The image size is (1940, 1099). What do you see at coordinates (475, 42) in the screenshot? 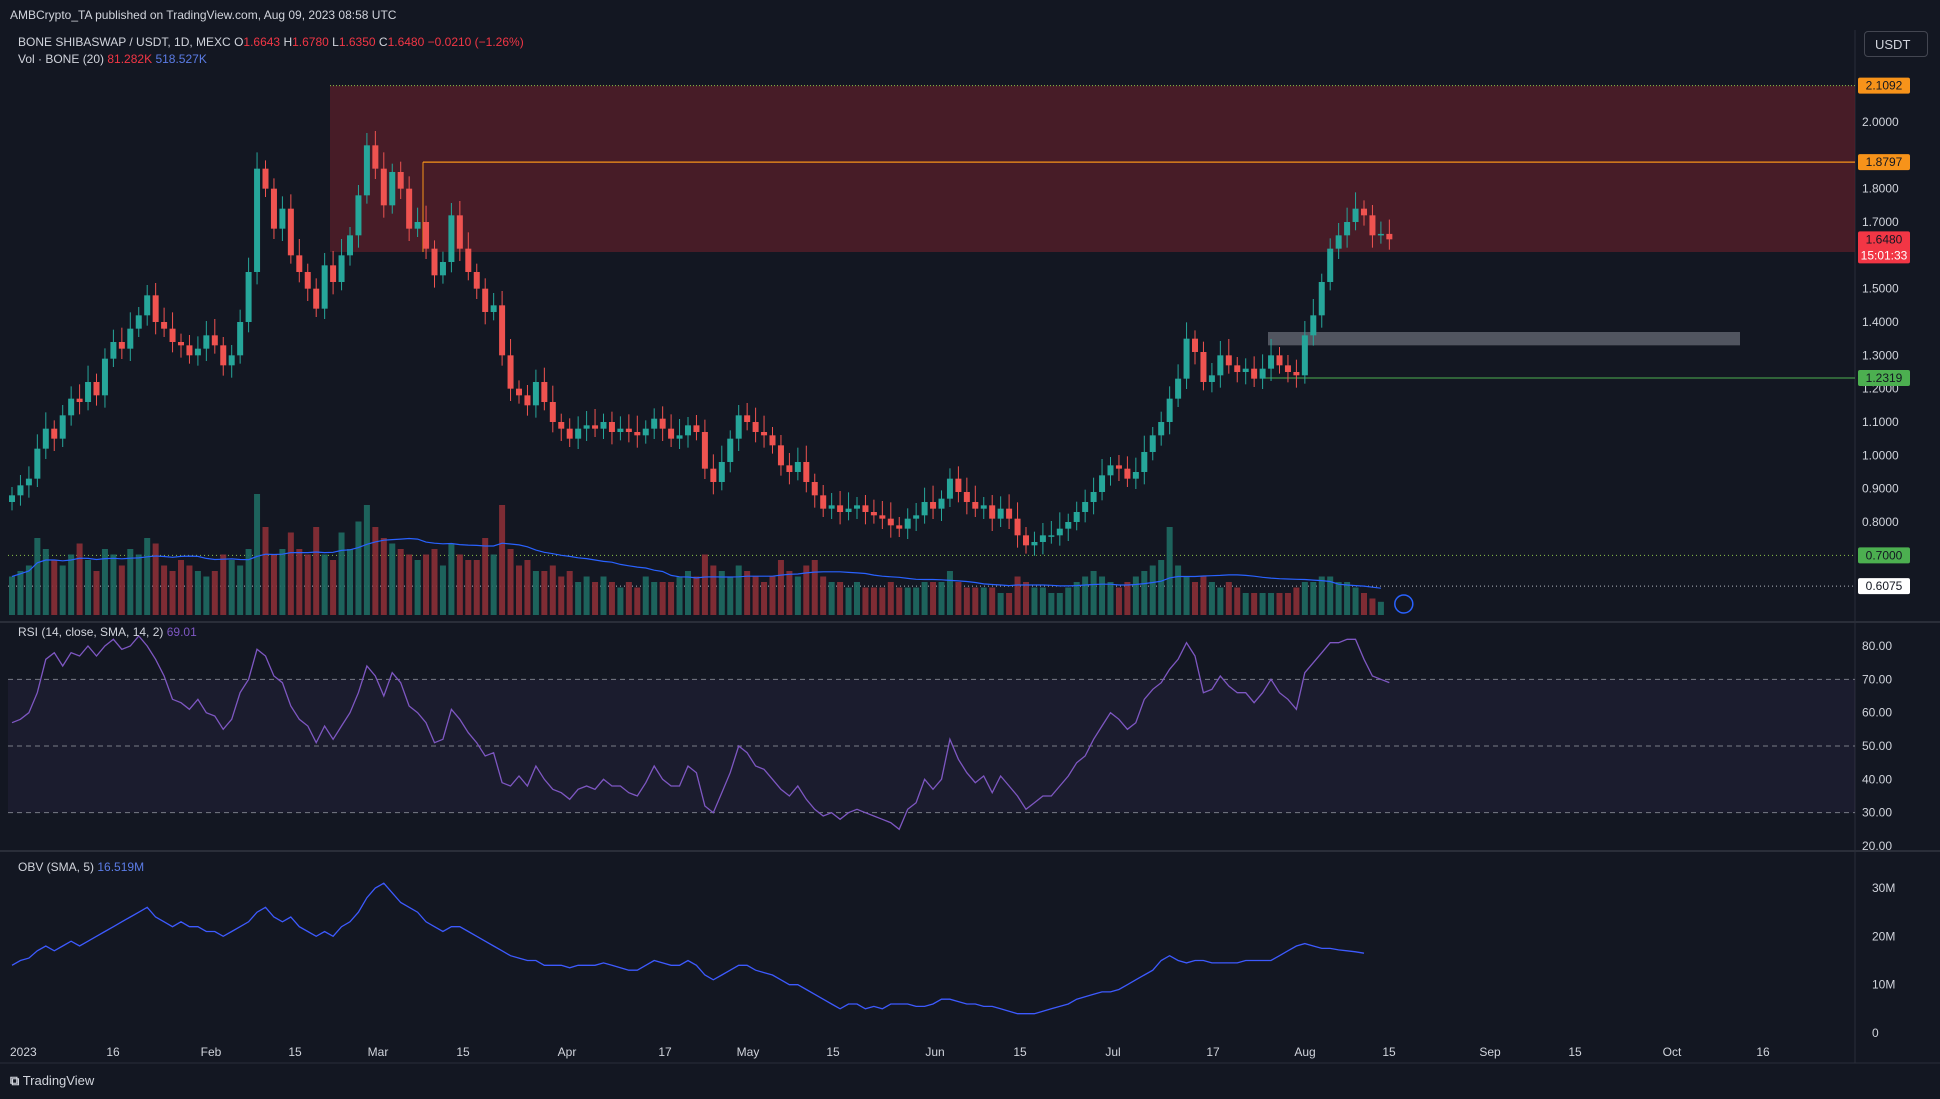
I see `ohlc-change: −0.0210 (−1.26%)` at bounding box center [475, 42].